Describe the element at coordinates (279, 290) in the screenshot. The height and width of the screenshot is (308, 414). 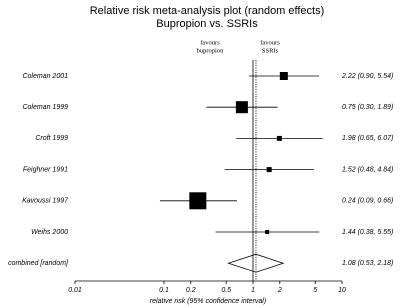
I see `x-tick-label: 2` at that location.